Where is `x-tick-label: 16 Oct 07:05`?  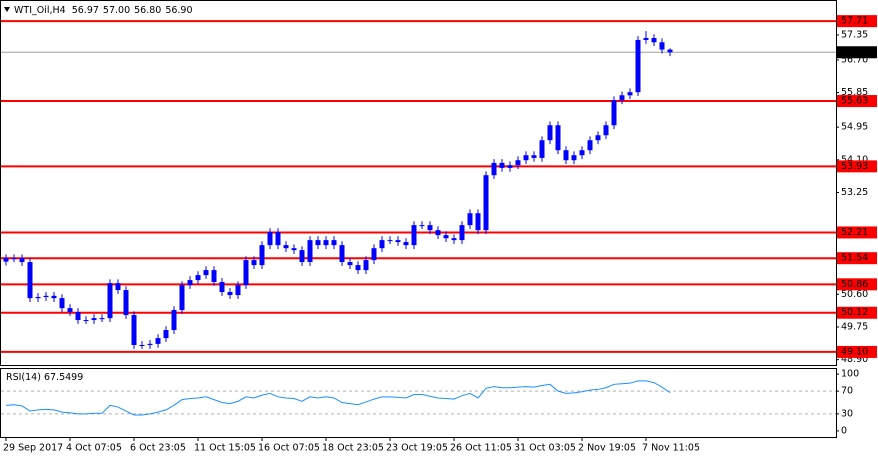 x-tick-label: 16 Oct 07:05 is located at coordinates (289, 448).